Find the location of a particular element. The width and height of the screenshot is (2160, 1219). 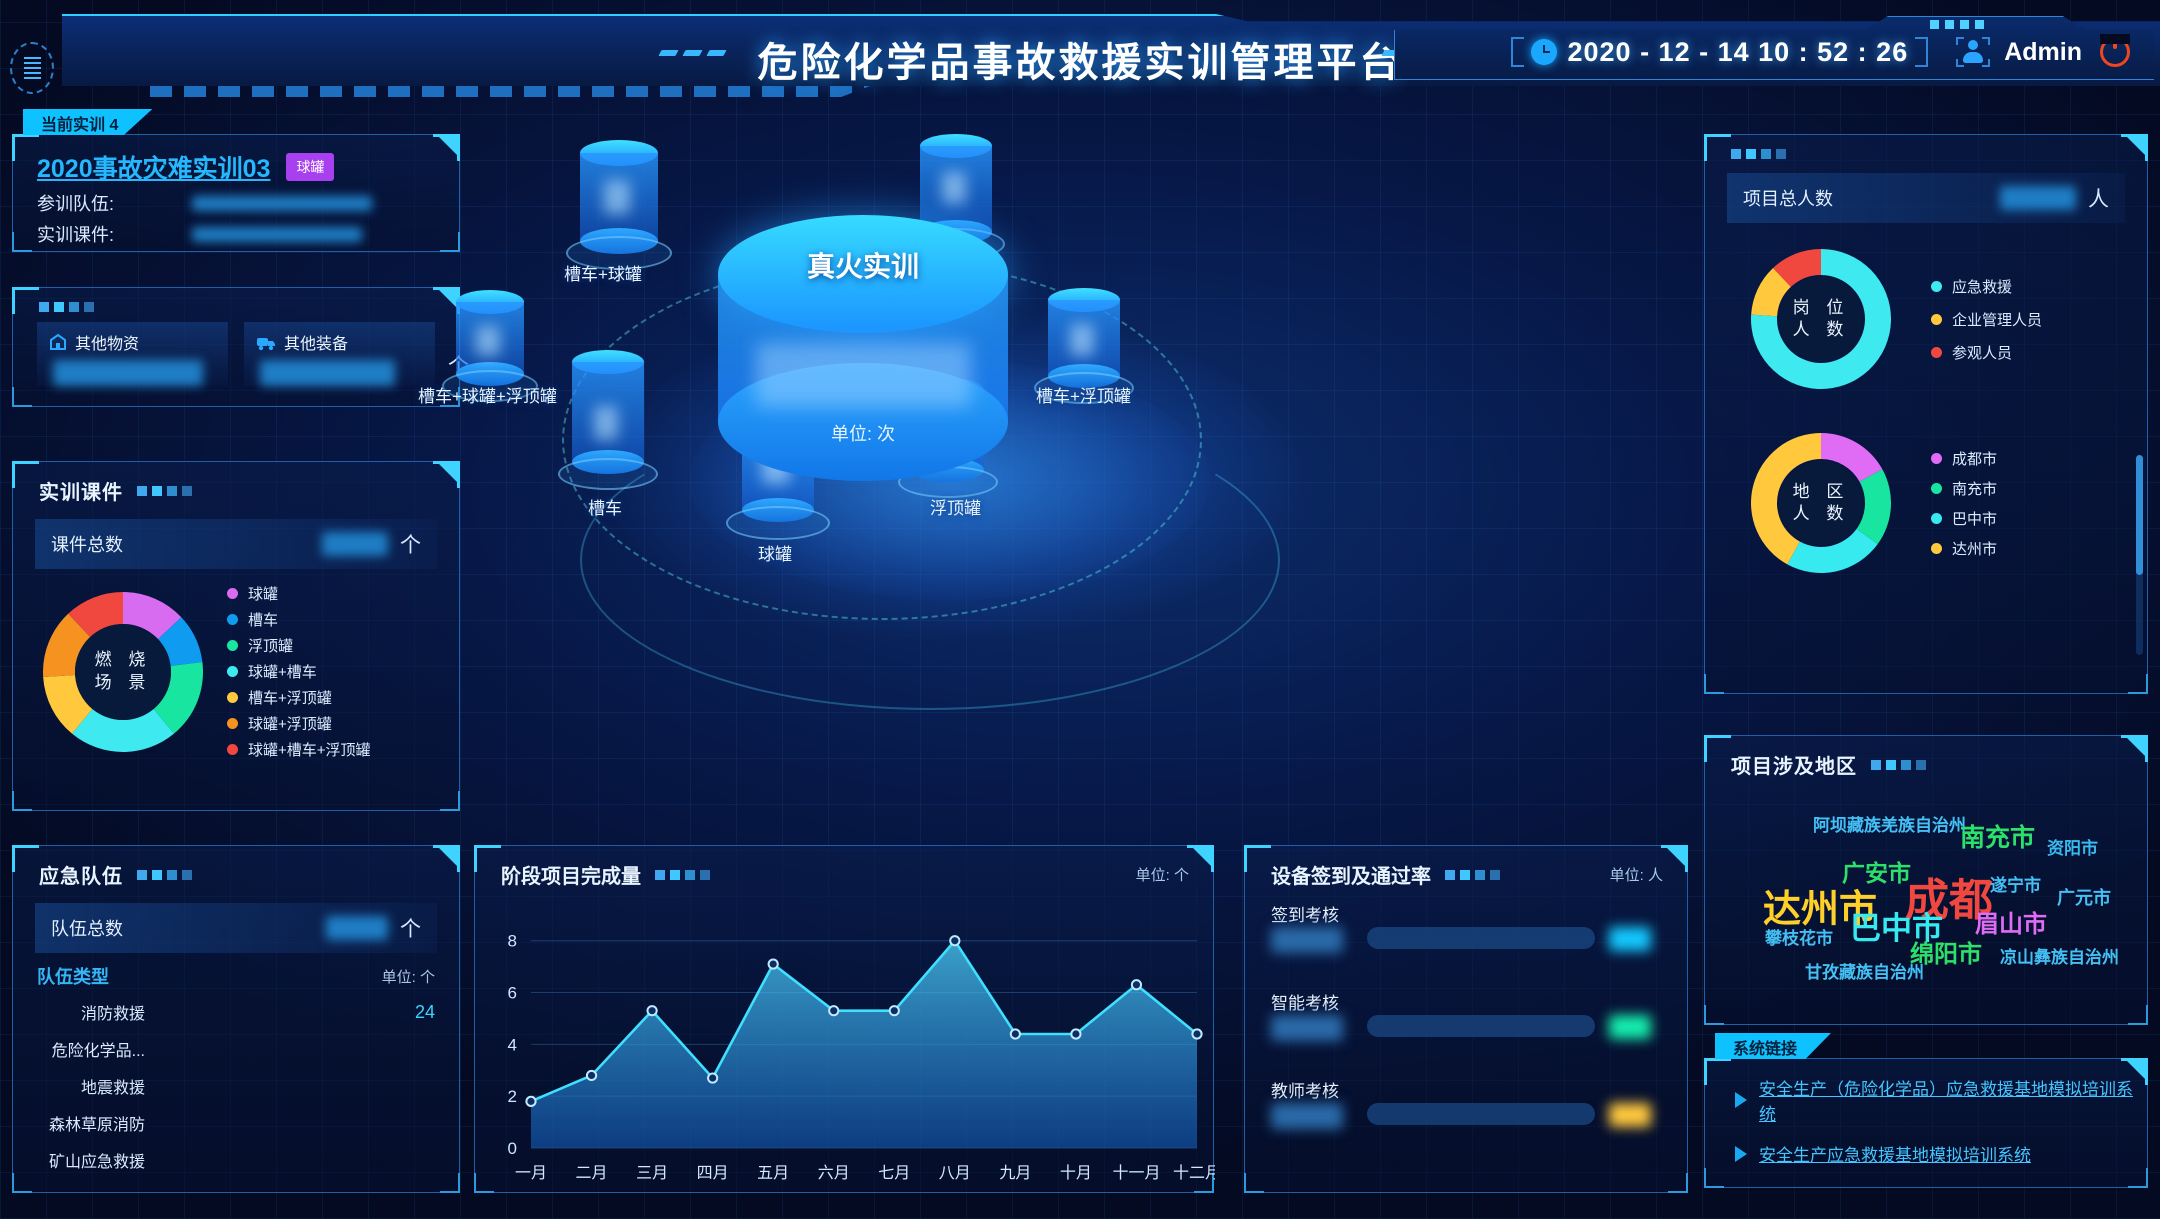

current-training-link: 2020事故灾难实训03 is located at coordinates (154, 169).